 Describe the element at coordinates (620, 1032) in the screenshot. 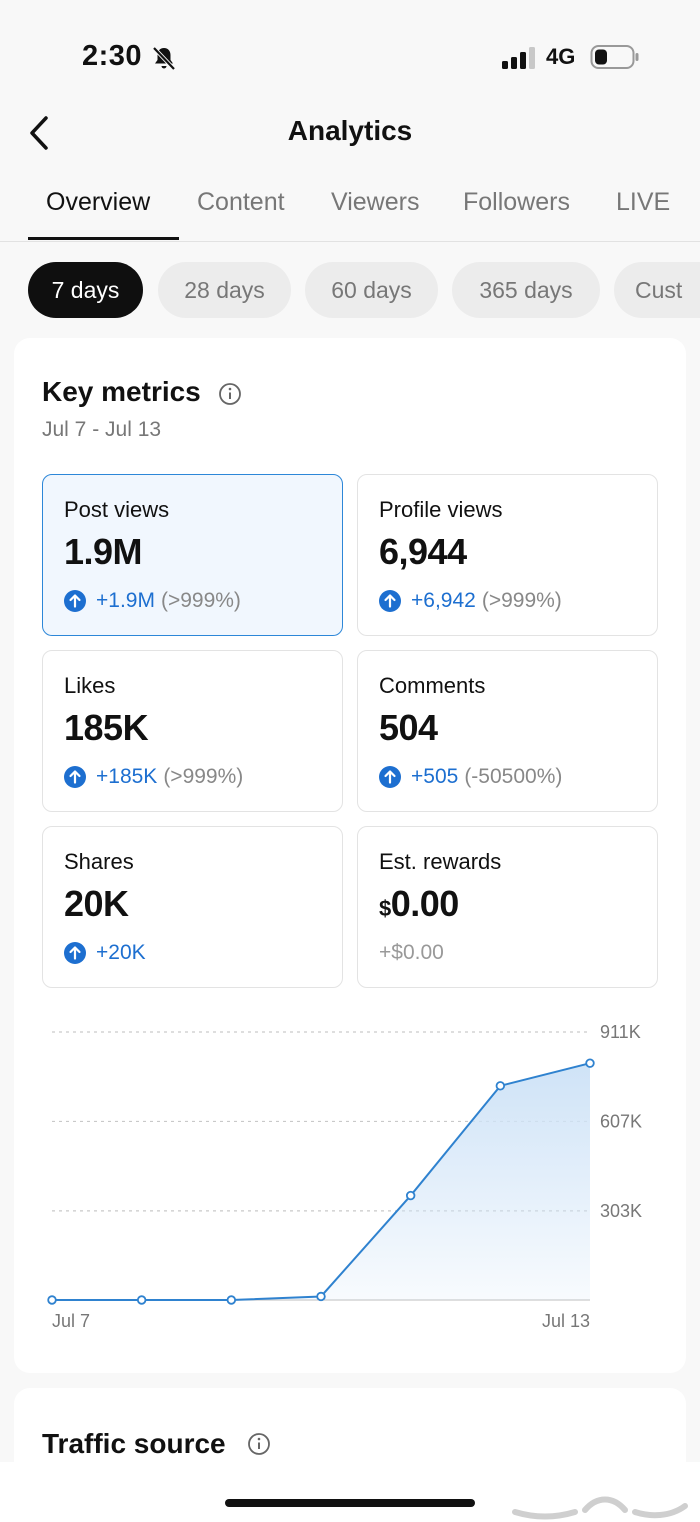

I see `y-tick-label: 911K` at that location.